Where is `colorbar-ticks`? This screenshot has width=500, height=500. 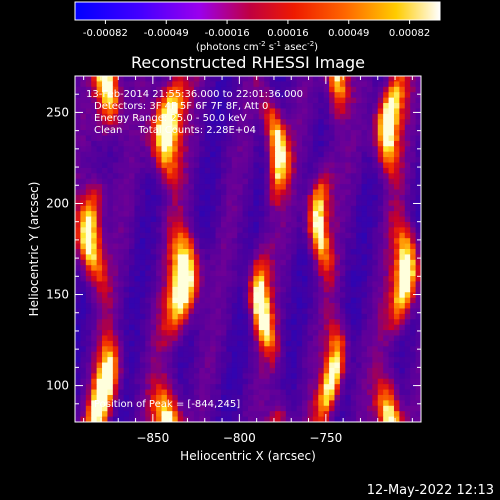
colorbar-ticks is located at coordinates (257, 22).